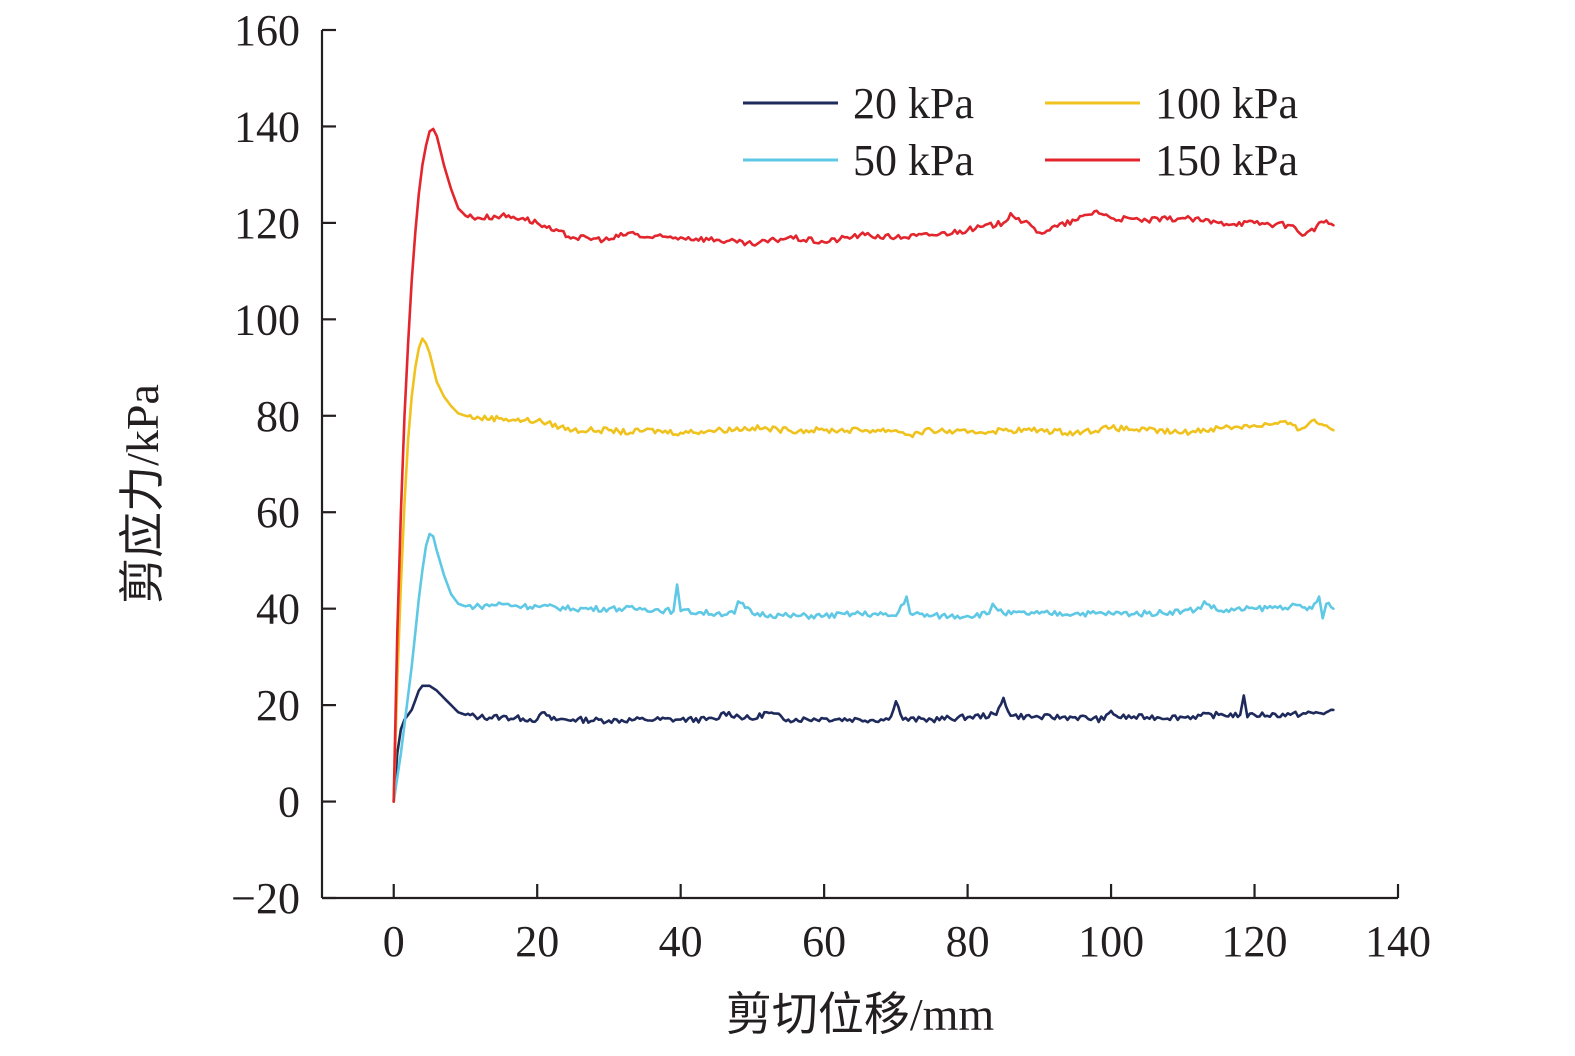 The width and height of the screenshot is (1575, 1056). Describe the element at coordinates (1226, 160) in the screenshot. I see `legend-label: 150 kPa` at that location.